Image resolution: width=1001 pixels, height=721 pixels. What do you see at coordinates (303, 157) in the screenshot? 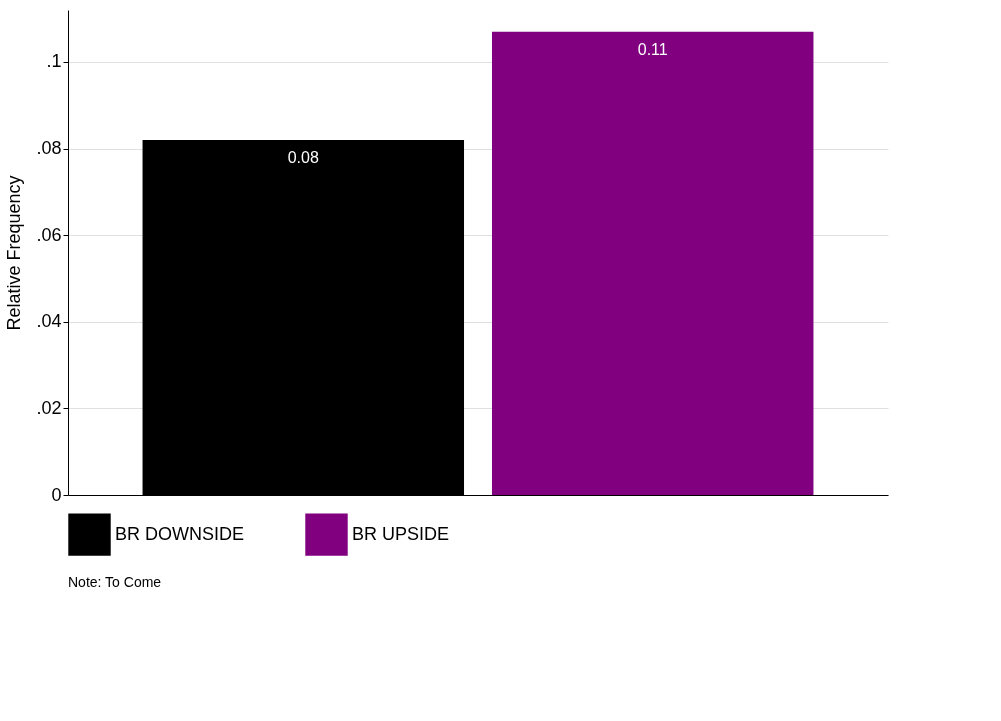
I see `data-label: 0.08` at bounding box center [303, 157].